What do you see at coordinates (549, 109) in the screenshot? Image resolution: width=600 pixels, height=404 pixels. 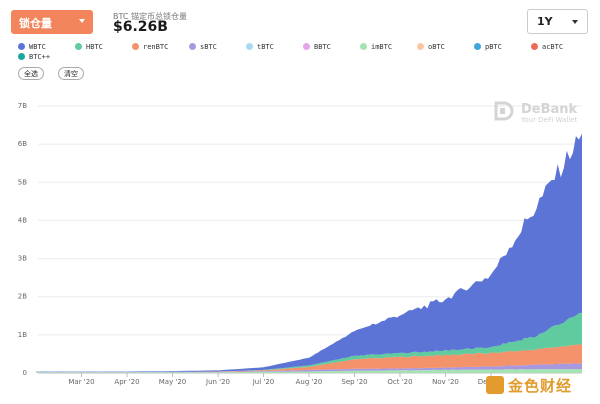 I see `brand-name: DeBank` at bounding box center [549, 109].